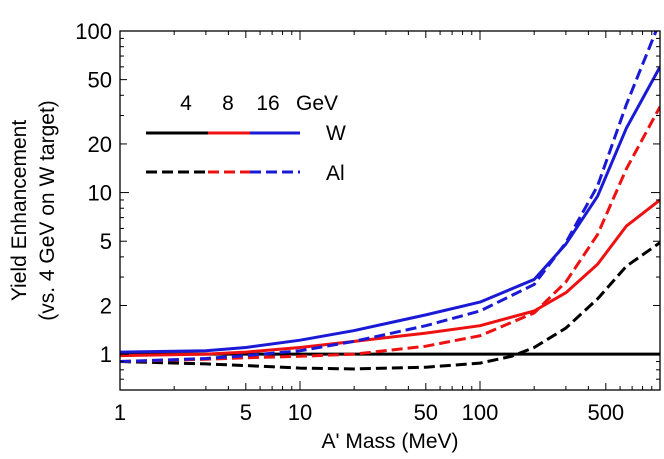 Image resolution: width=664 pixels, height=459 pixels. What do you see at coordinates (186, 103) in the screenshot?
I see `legend-energy-4: 4` at bounding box center [186, 103].